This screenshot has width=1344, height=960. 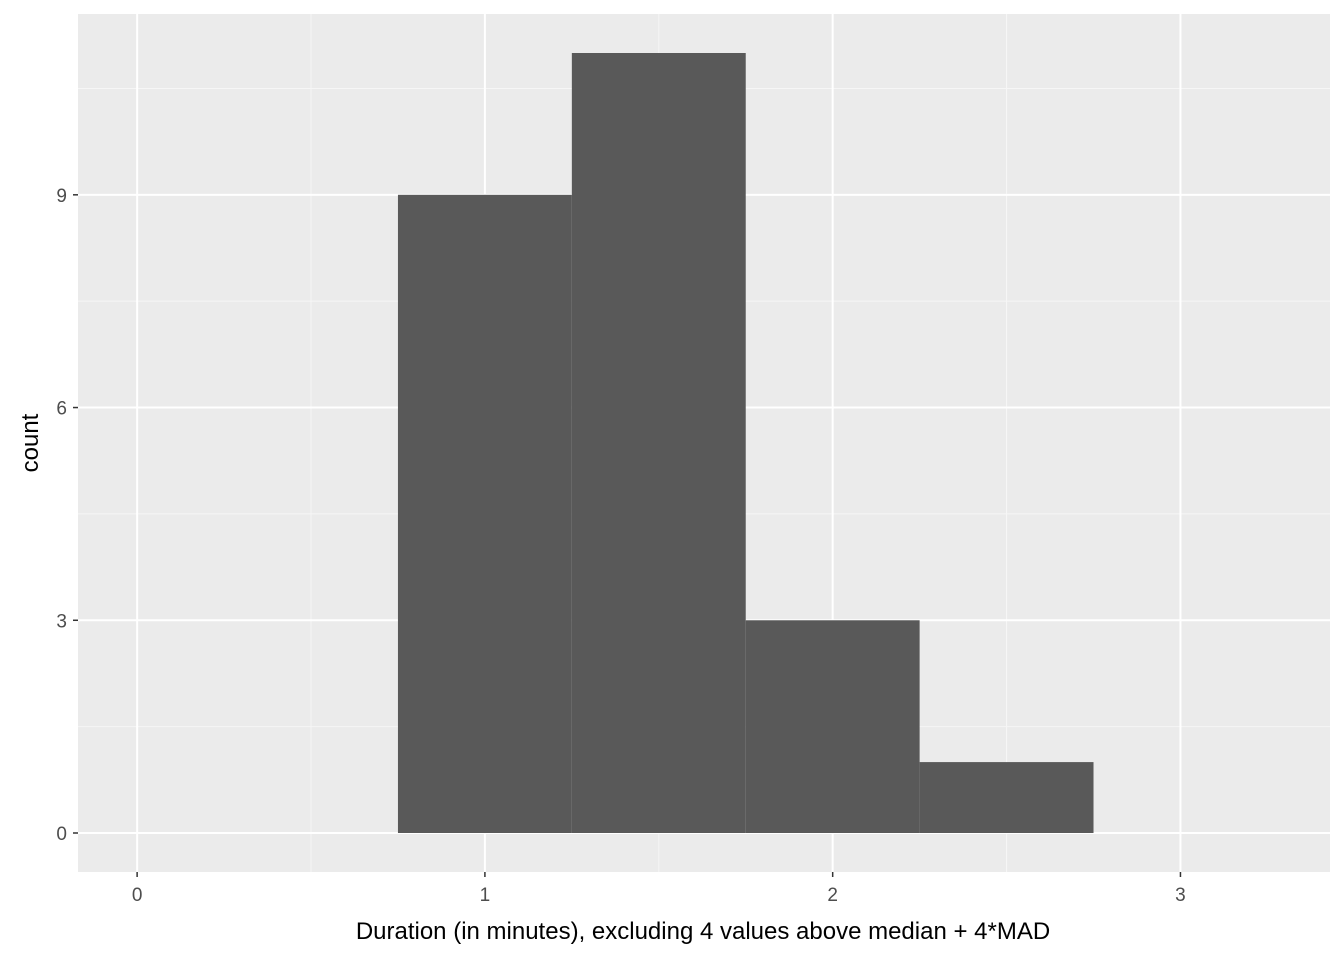 I want to click on x-axis: 0 1 2 3, so click(x=659, y=889).